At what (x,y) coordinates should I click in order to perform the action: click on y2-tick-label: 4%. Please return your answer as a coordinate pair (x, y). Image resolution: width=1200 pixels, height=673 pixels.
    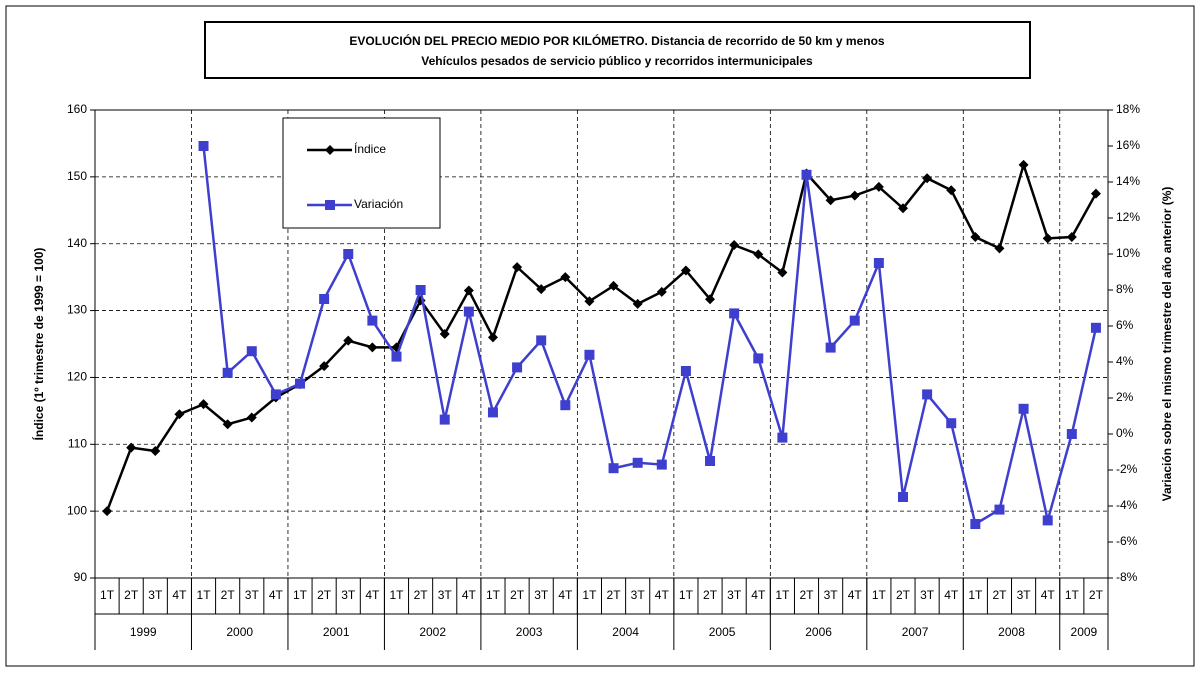
    Looking at the image, I should click on (1125, 361).